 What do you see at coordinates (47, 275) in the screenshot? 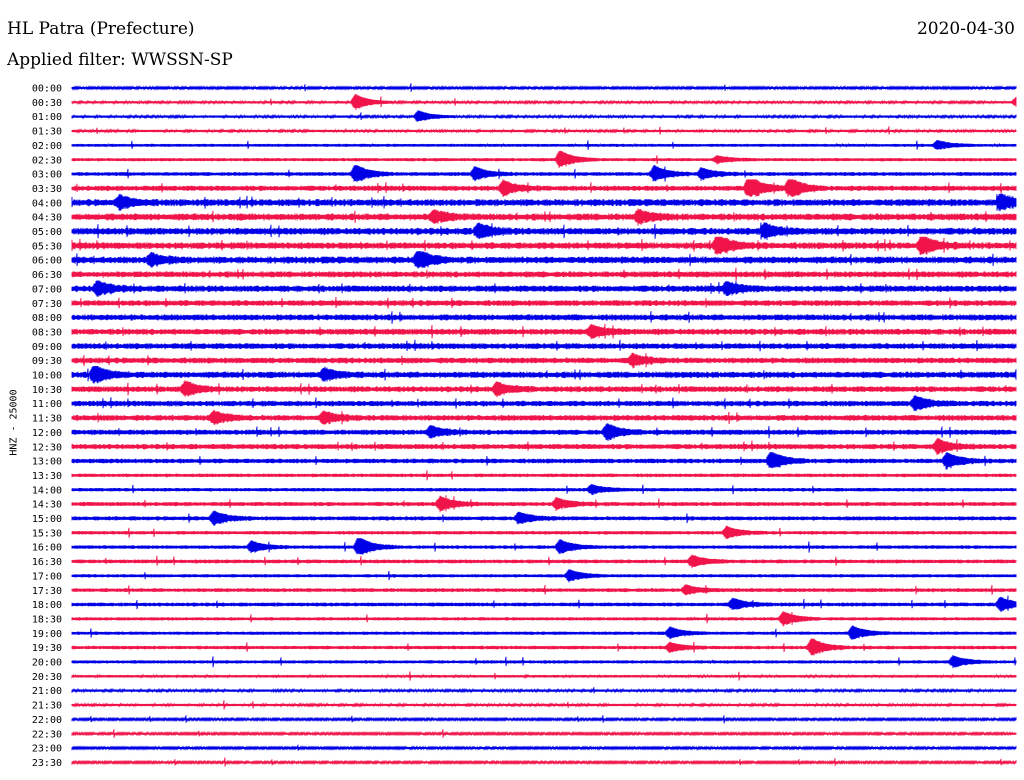
I see `time-label: 06:30` at bounding box center [47, 275].